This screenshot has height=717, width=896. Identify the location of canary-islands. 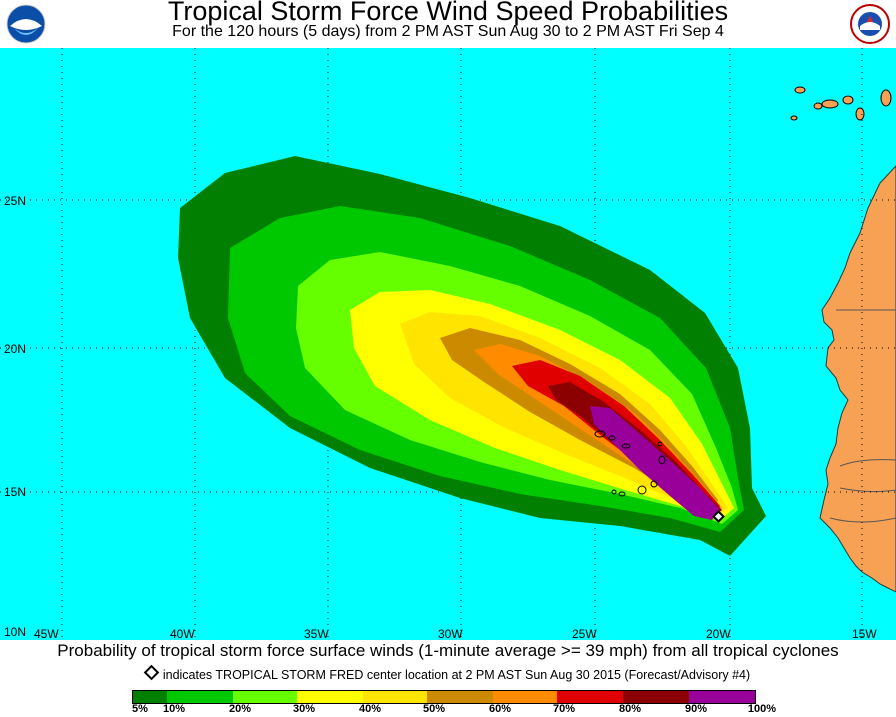
(841, 103).